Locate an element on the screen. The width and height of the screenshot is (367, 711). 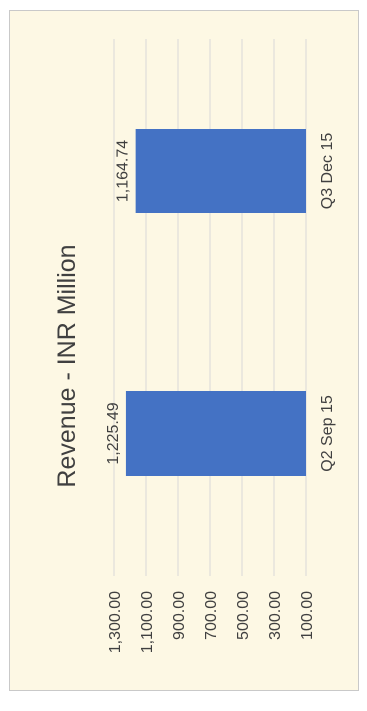
chart-title: Revenue - INR Million is located at coordinates (67, 365).